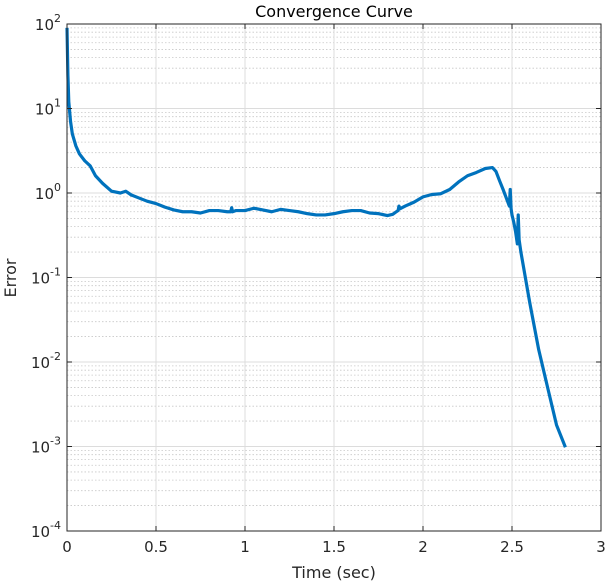 The image size is (608, 583). I want to click on x-tick-label: 3, so click(601, 547).